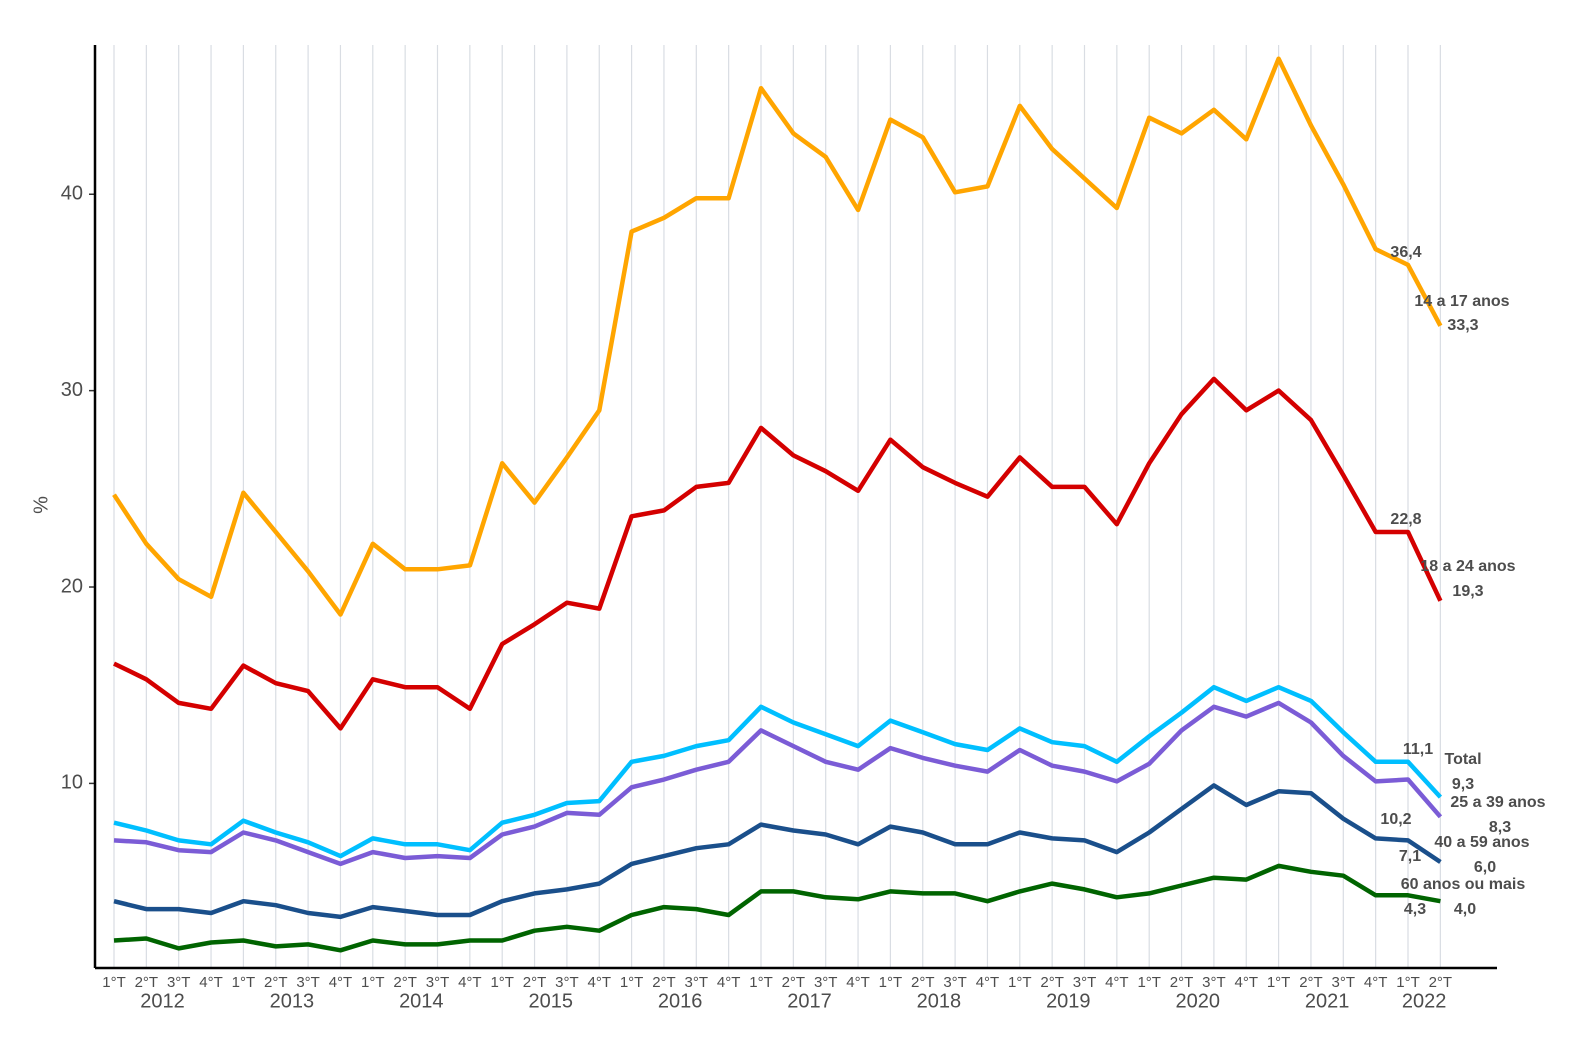 This screenshot has height=1060, width=1578. Describe the element at coordinates (1481, 842) in the screenshot. I see `series-name: 40 a 59 anos` at that location.